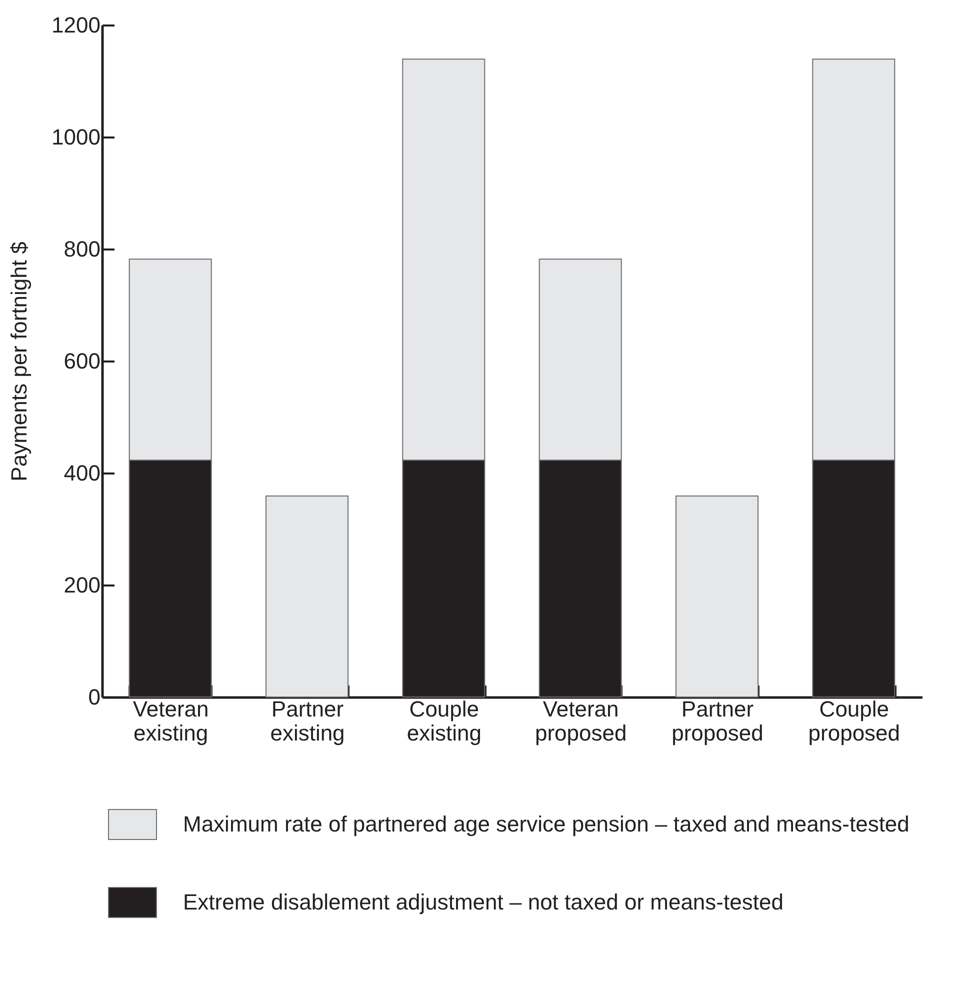 This screenshot has height=989, width=963. Describe the element at coordinates (94, 697) in the screenshot. I see `y-tick-label: 0` at that location.